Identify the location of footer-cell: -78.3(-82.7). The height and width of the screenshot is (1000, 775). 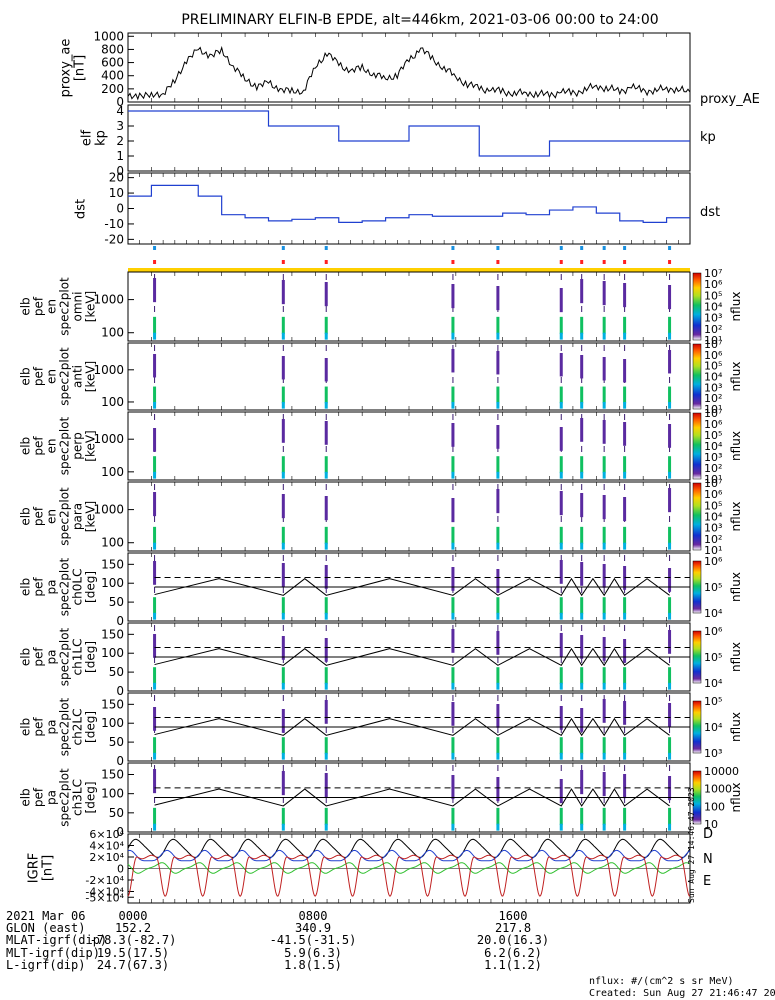
(133, 940).